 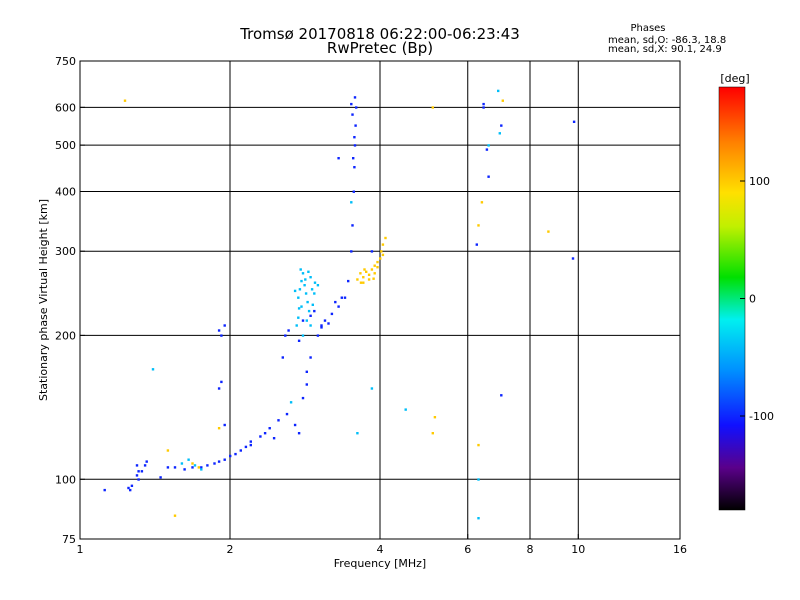 What do you see at coordinates (665, 49) in the screenshot?
I see `stats-line-x: mean, sd,X: 90.1, 24.9` at bounding box center [665, 49].